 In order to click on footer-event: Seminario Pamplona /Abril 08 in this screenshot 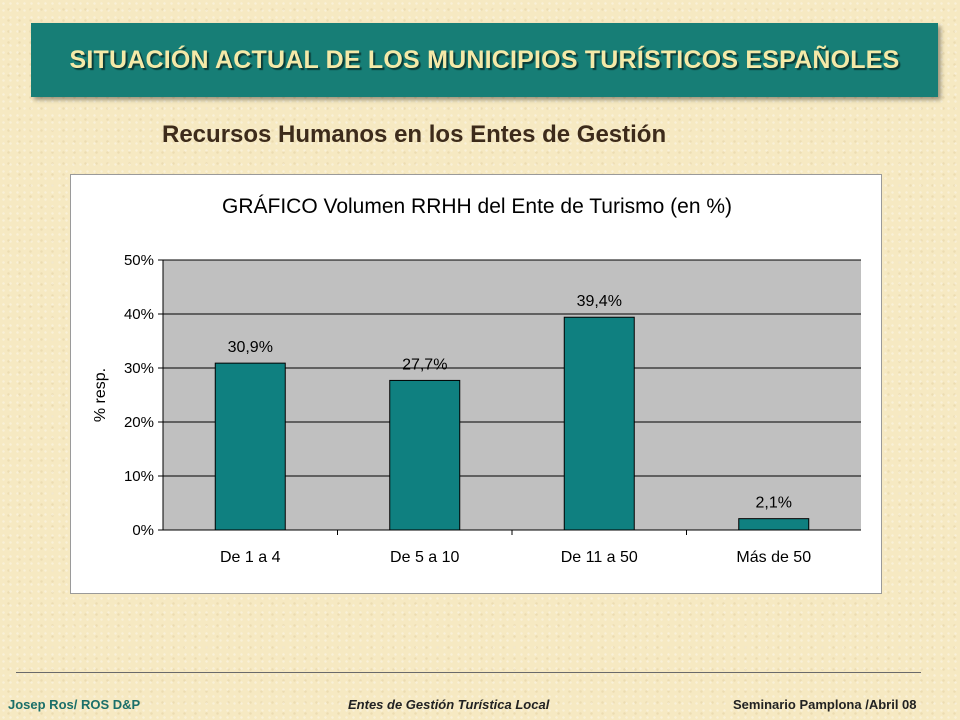, I will do `click(825, 704)`.